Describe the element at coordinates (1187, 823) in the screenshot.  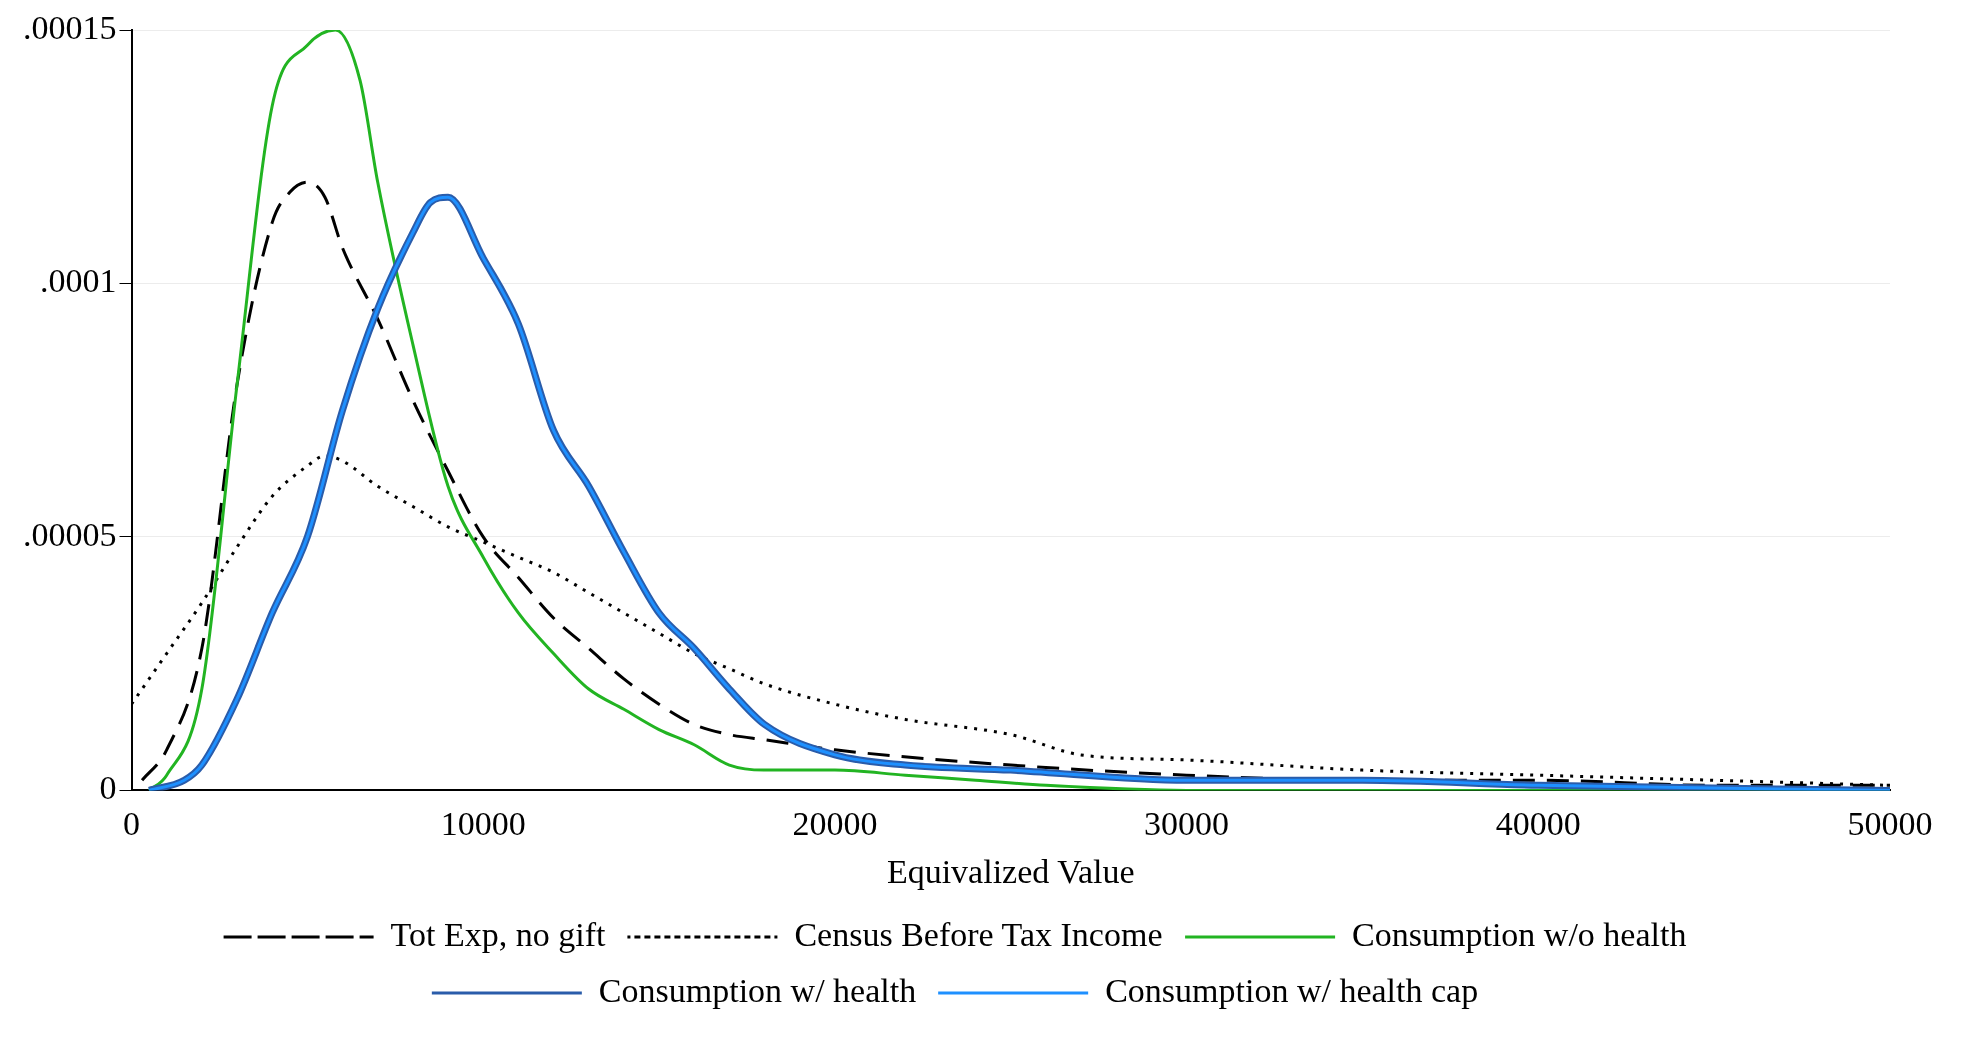
I see `x-tick-label: 30000` at that location.